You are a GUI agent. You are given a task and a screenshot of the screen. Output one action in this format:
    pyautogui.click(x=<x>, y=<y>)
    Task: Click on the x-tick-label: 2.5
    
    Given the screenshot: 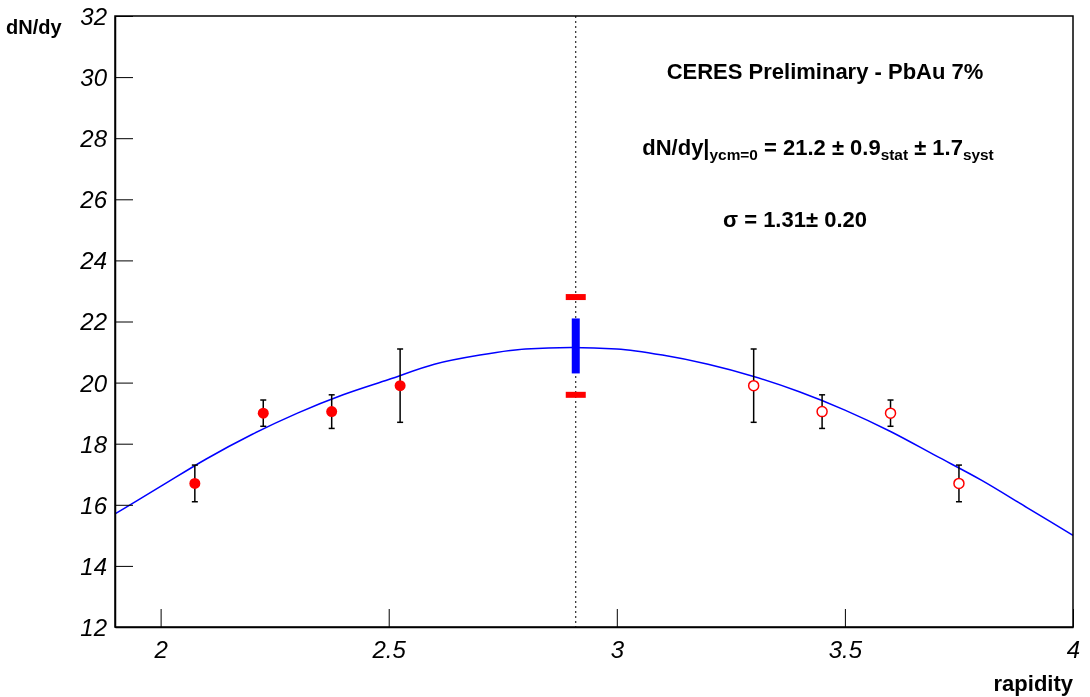 What is the action you would take?
    pyautogui.click(x=389, y=650)
    